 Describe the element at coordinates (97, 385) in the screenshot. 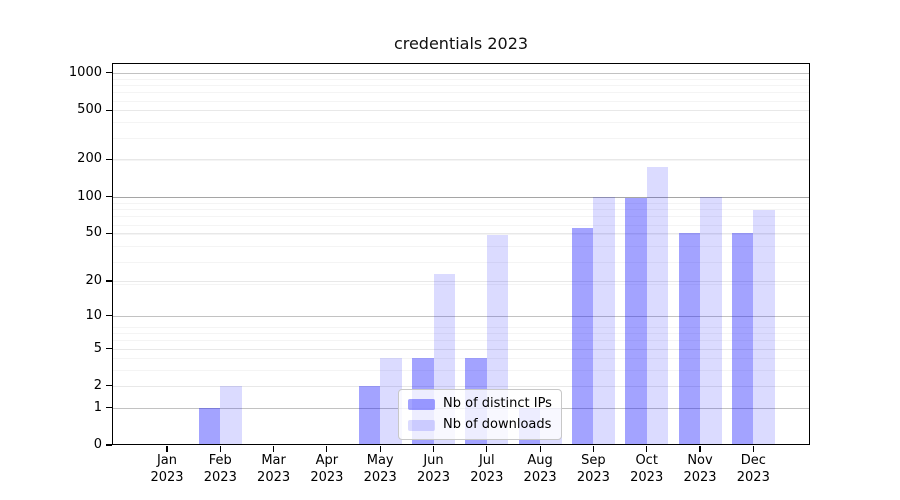

I see `y-tick-label: 2` at that location.